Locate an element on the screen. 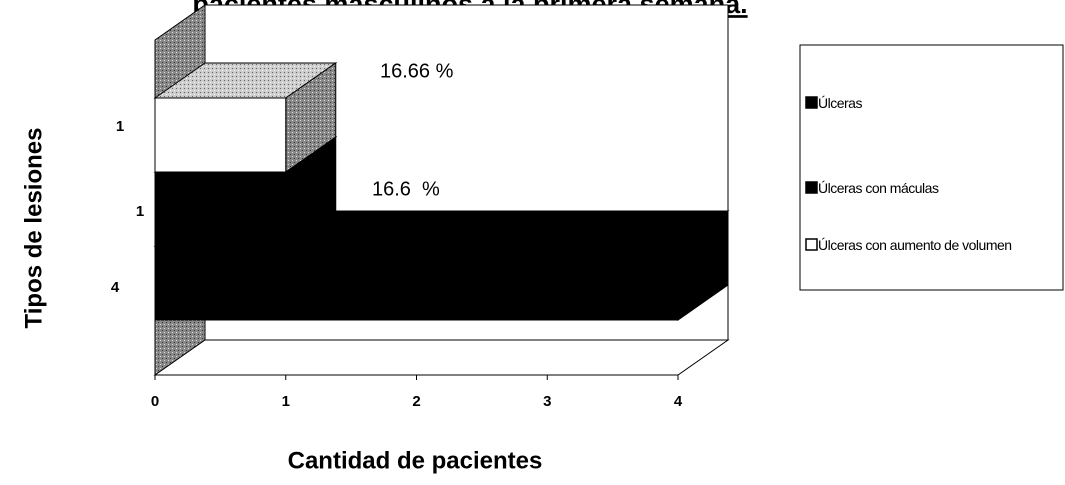 The width and height of the screenshot is (1065, 485). x-tick-label: 0 is located at coordinates (155, 401).